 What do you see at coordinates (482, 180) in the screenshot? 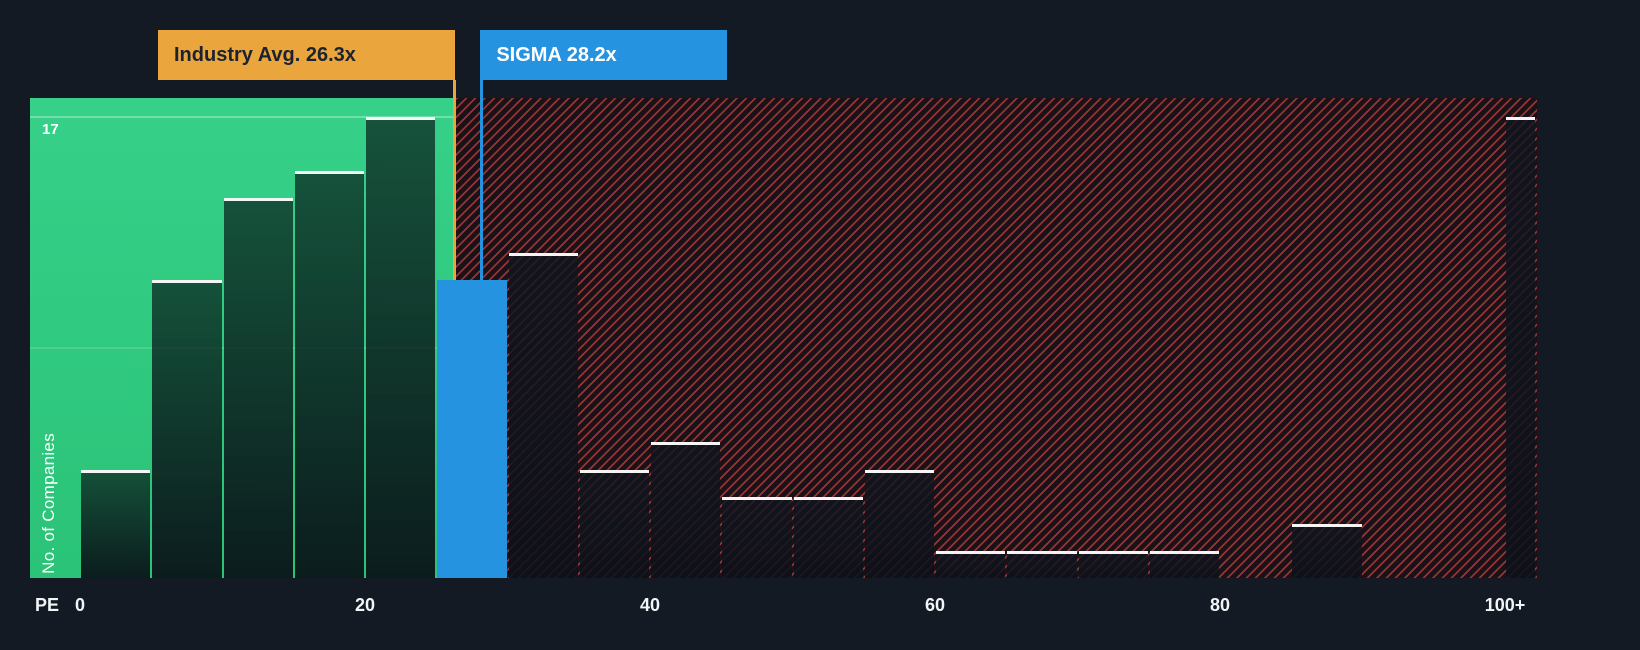
I see `sigma-line` at bounding box center [482, 180].